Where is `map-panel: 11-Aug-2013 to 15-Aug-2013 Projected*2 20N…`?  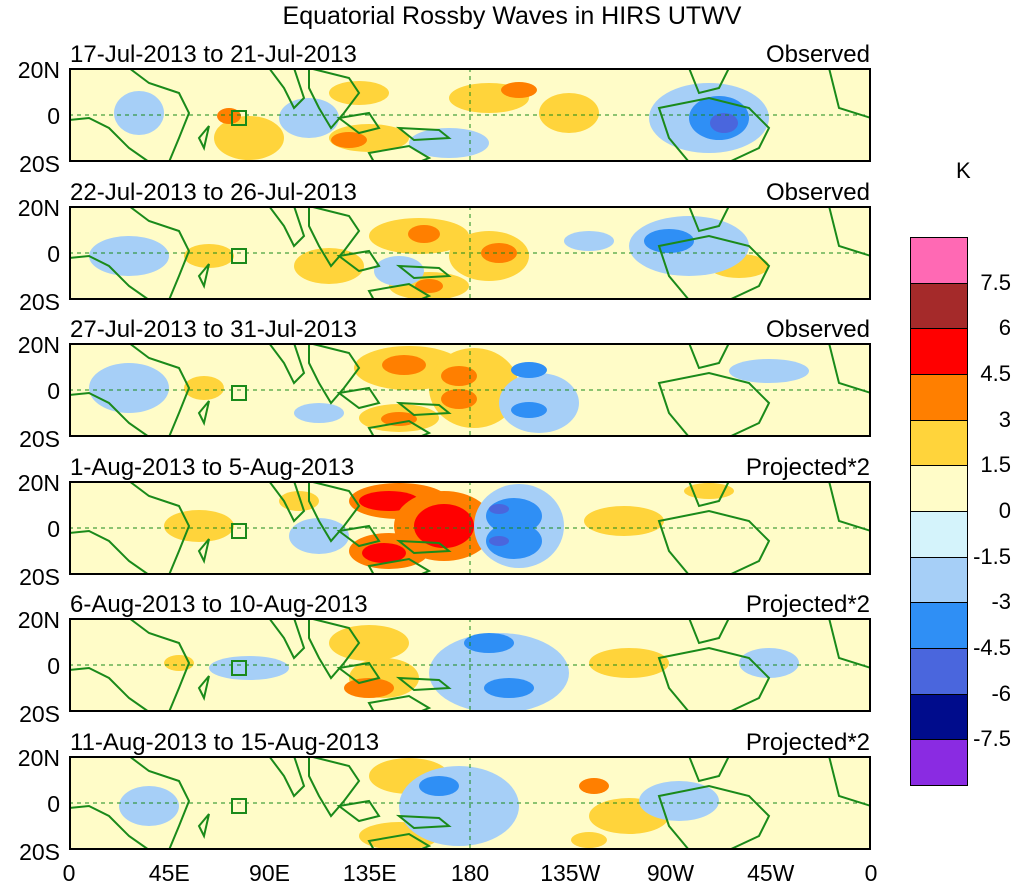
map-panel: 11-Aug-2013 to 15-Aug-2013 Projected*2 20N… is located at coordinates (450, 800).